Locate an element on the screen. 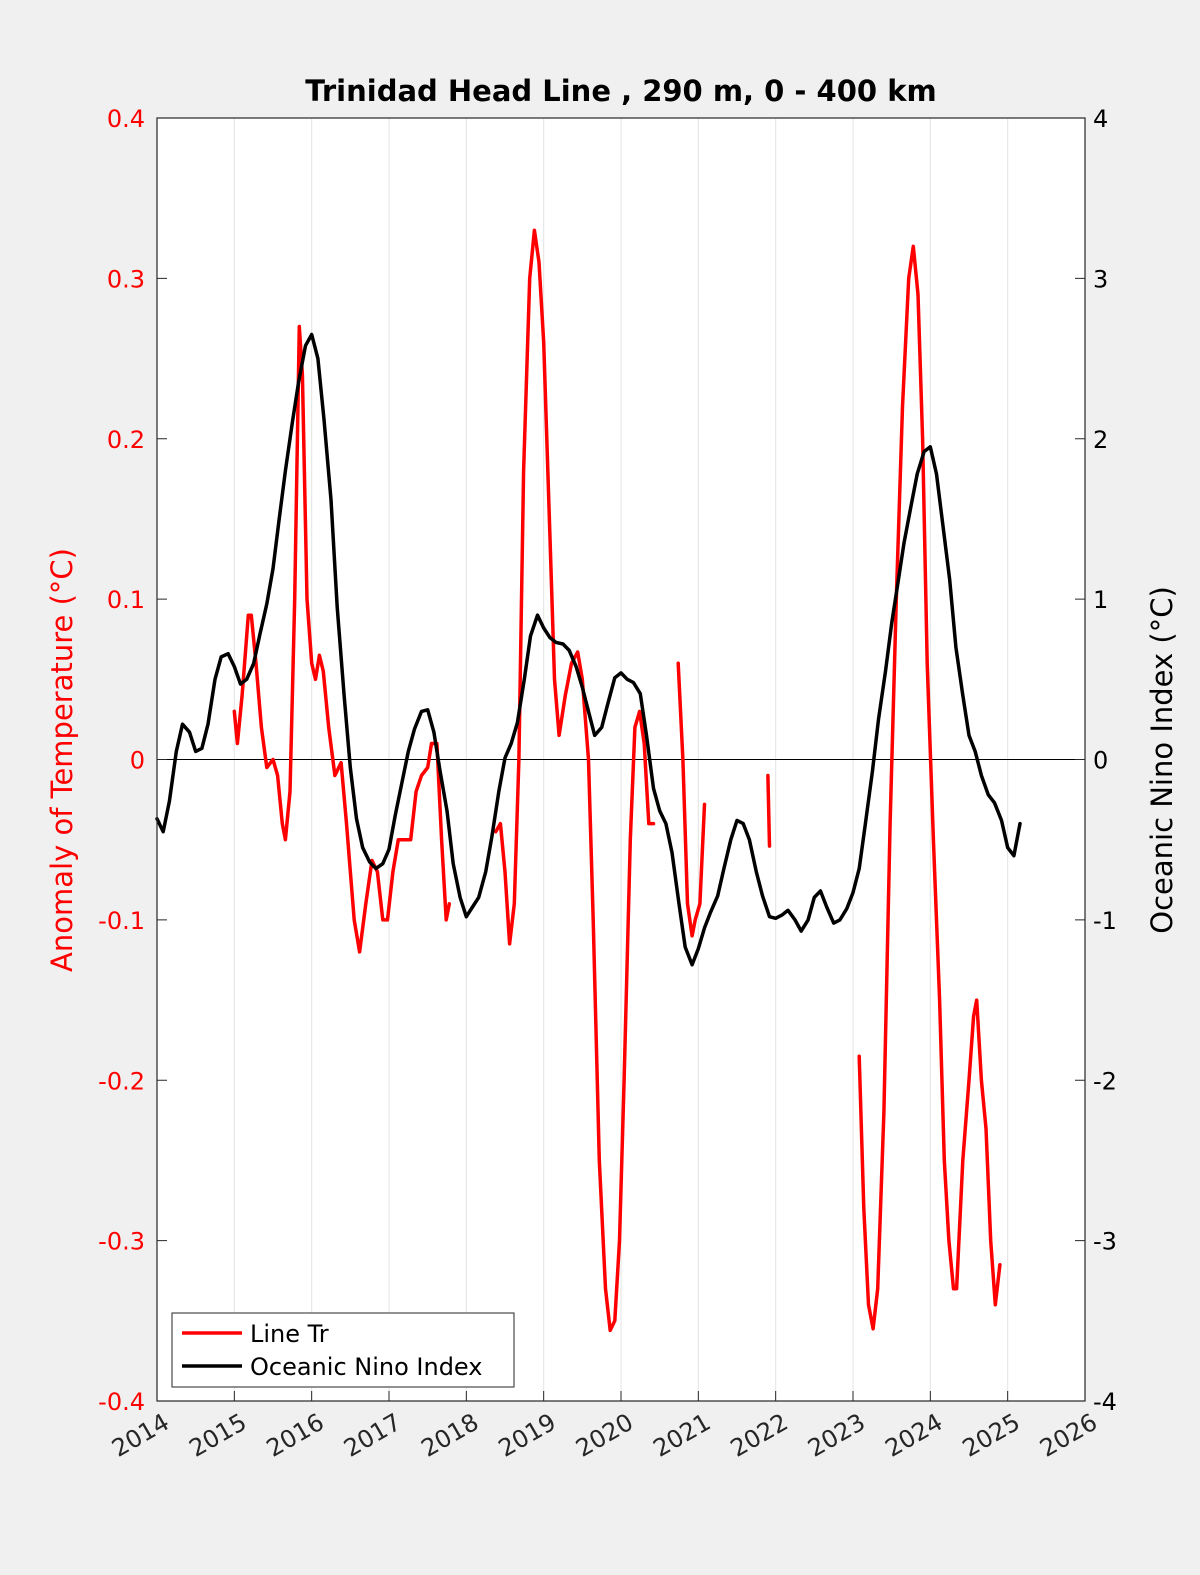 This screenshot has width=1200, height=1575. chart-title: Trinidad Head Line , 290 m, 0 - 400 km is located at coordinates (620, 91).